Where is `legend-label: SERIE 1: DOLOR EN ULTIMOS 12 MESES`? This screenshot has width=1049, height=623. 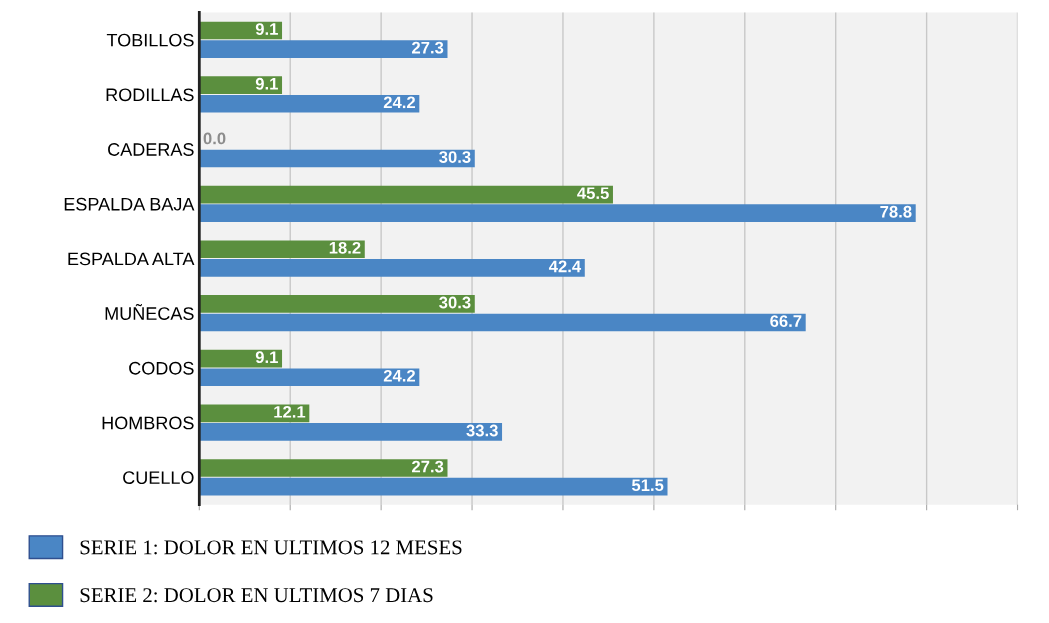
legend-label: SERIE 1: DOLOR EN ULTIMOS 12 MESES is located at coordinates (271, 547).